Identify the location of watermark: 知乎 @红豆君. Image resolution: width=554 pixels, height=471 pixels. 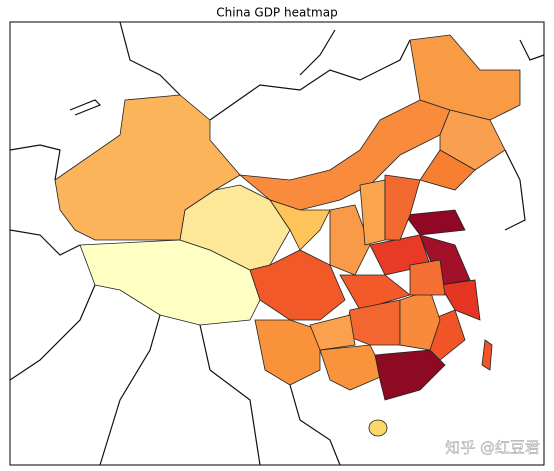
(492, 448).